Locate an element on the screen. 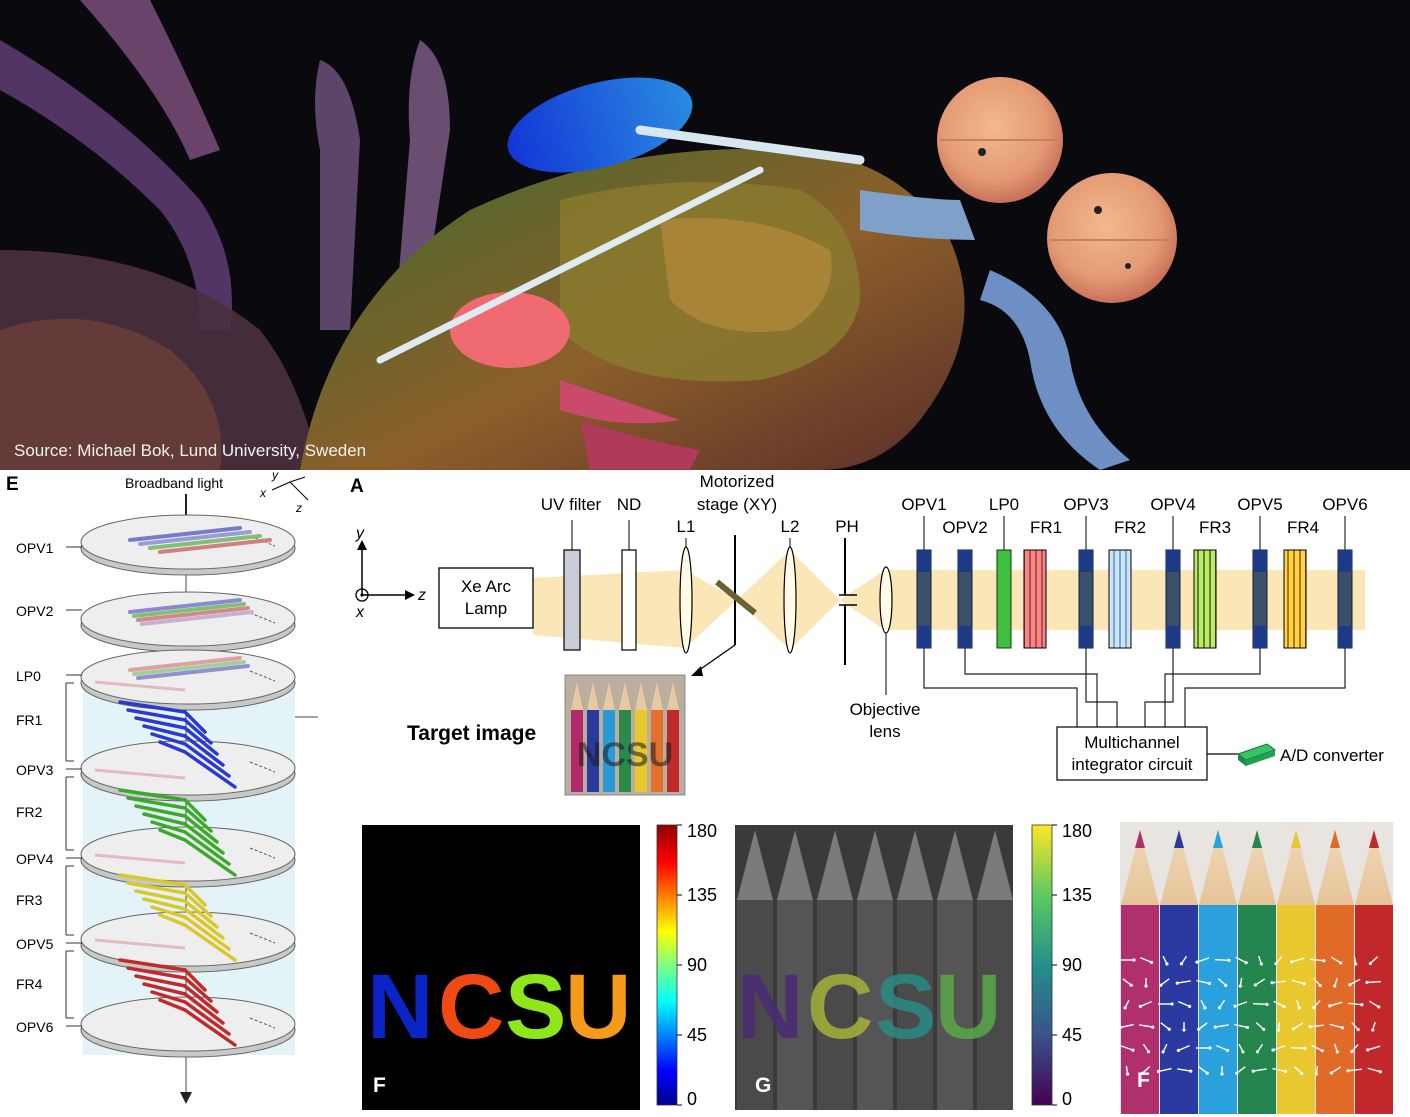 The image size is (1410, 1117). multichannel-integrator: Multichannel integrator circuit is located at coordinates (1132, 753).